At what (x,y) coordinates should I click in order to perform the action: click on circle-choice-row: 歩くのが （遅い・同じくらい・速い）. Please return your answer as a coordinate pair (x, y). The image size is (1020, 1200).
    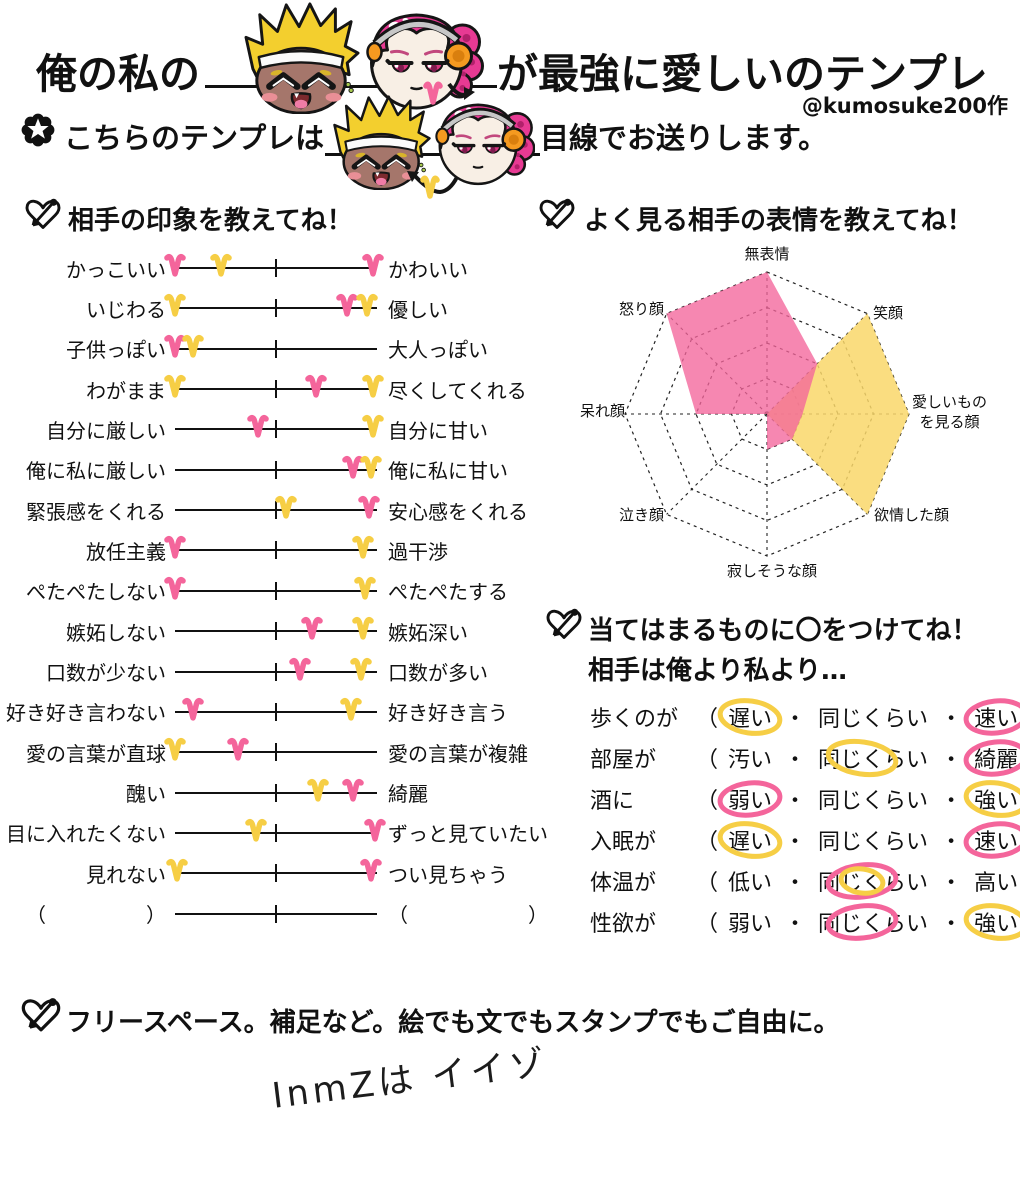
    Looking at the image, I should click on (805, 717).